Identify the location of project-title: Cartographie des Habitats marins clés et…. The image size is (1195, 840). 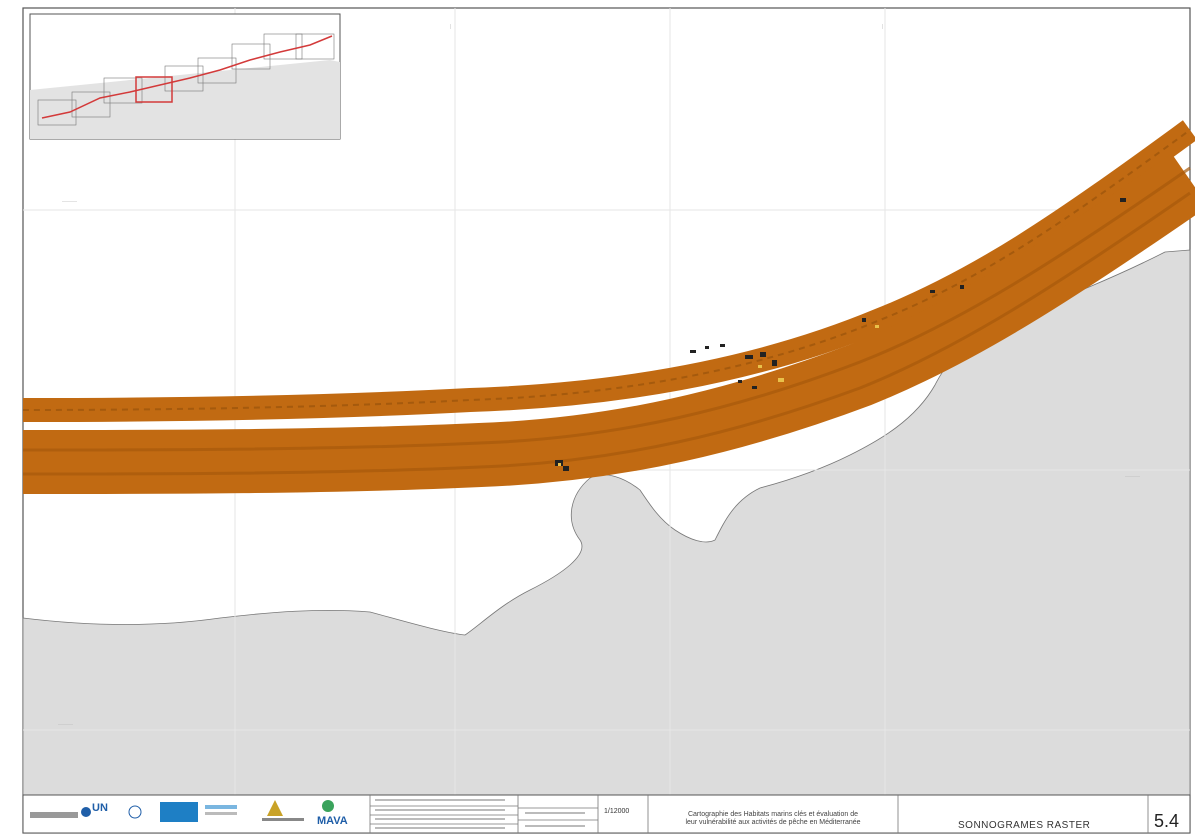
(773, 818).